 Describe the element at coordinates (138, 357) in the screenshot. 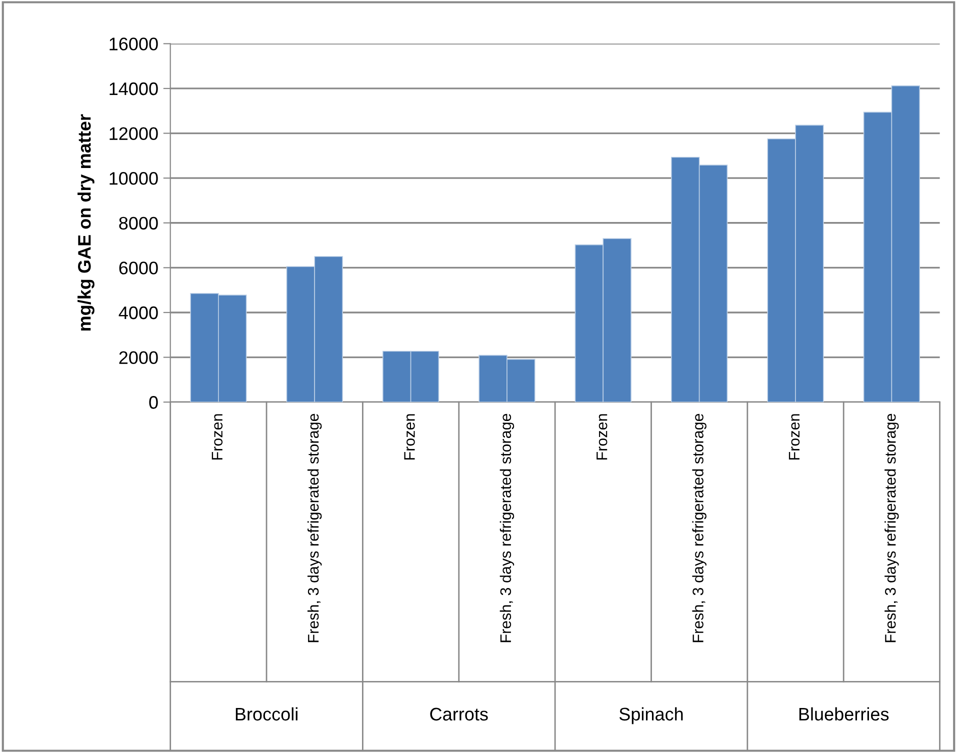

I see `y-tick-label: 2000` at that location.